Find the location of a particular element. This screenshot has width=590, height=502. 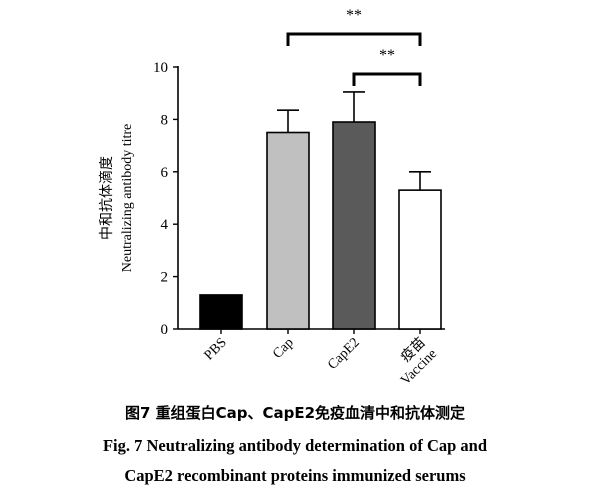

x-tick-label: PBS is located at coordinates (216, 349).